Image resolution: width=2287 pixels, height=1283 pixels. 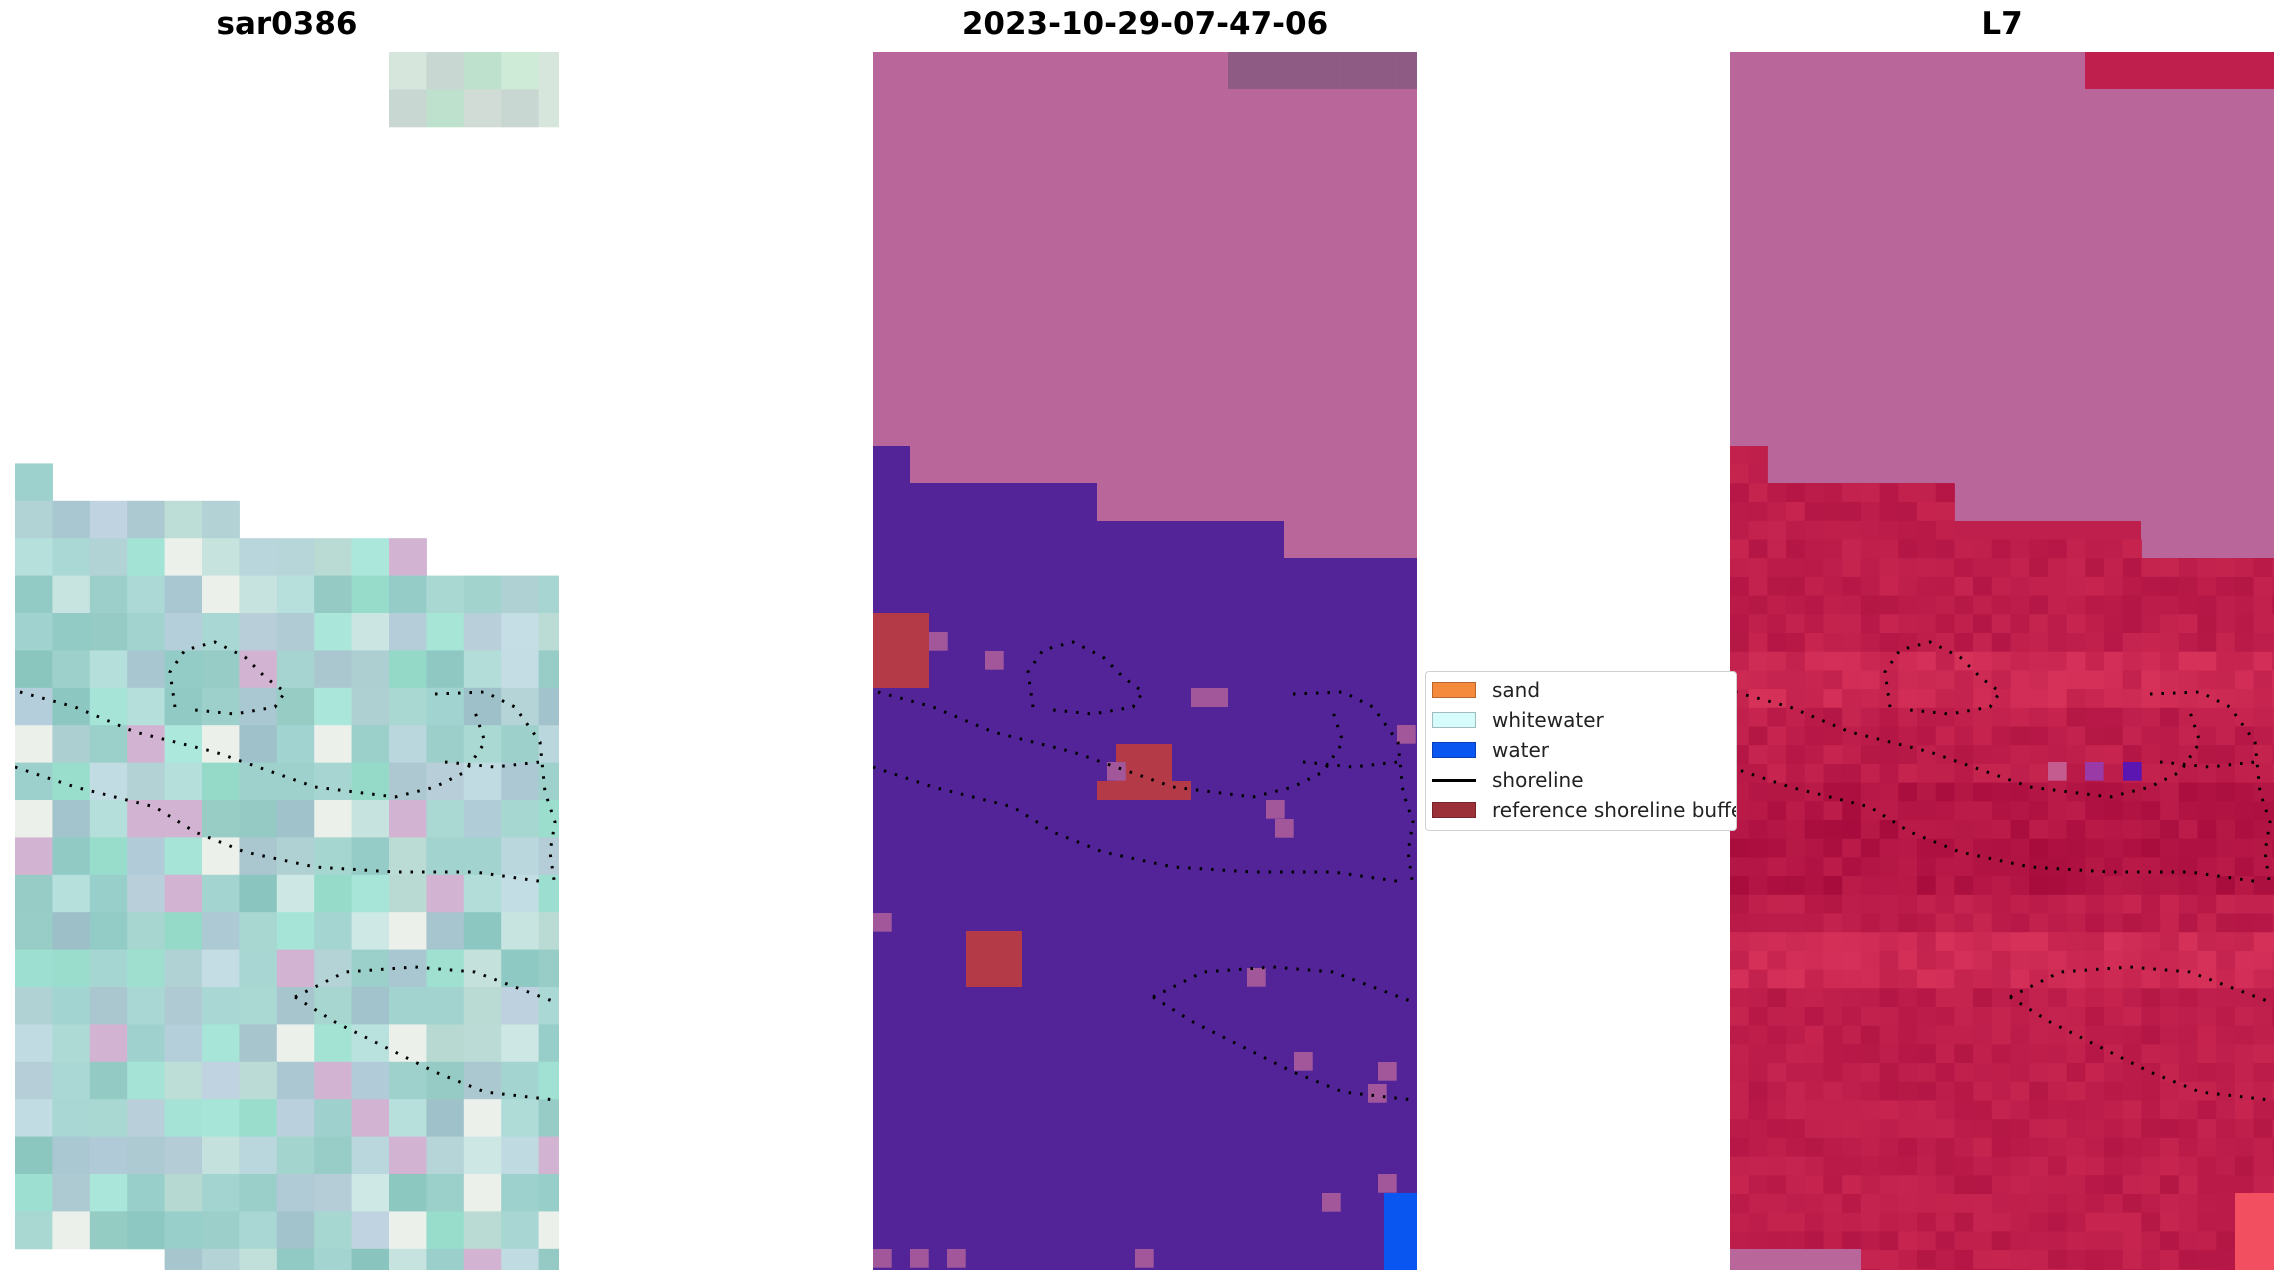 I want to click on legend-item-buffer: reference shoreline buffer, so click(x=1584, y=810).